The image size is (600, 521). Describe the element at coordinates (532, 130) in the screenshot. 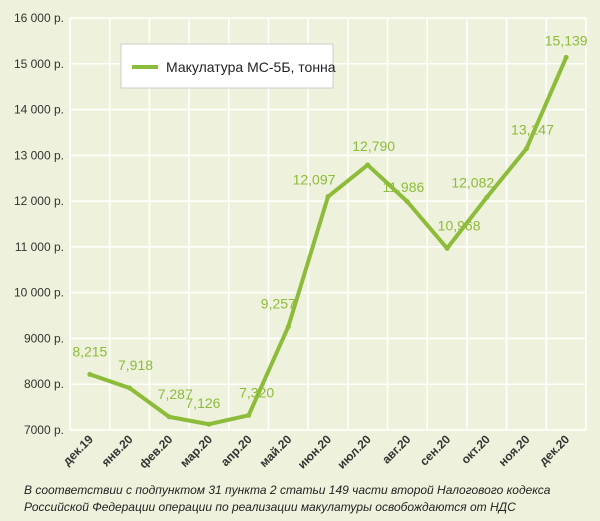

I see `data-label: 13,147` at that location.